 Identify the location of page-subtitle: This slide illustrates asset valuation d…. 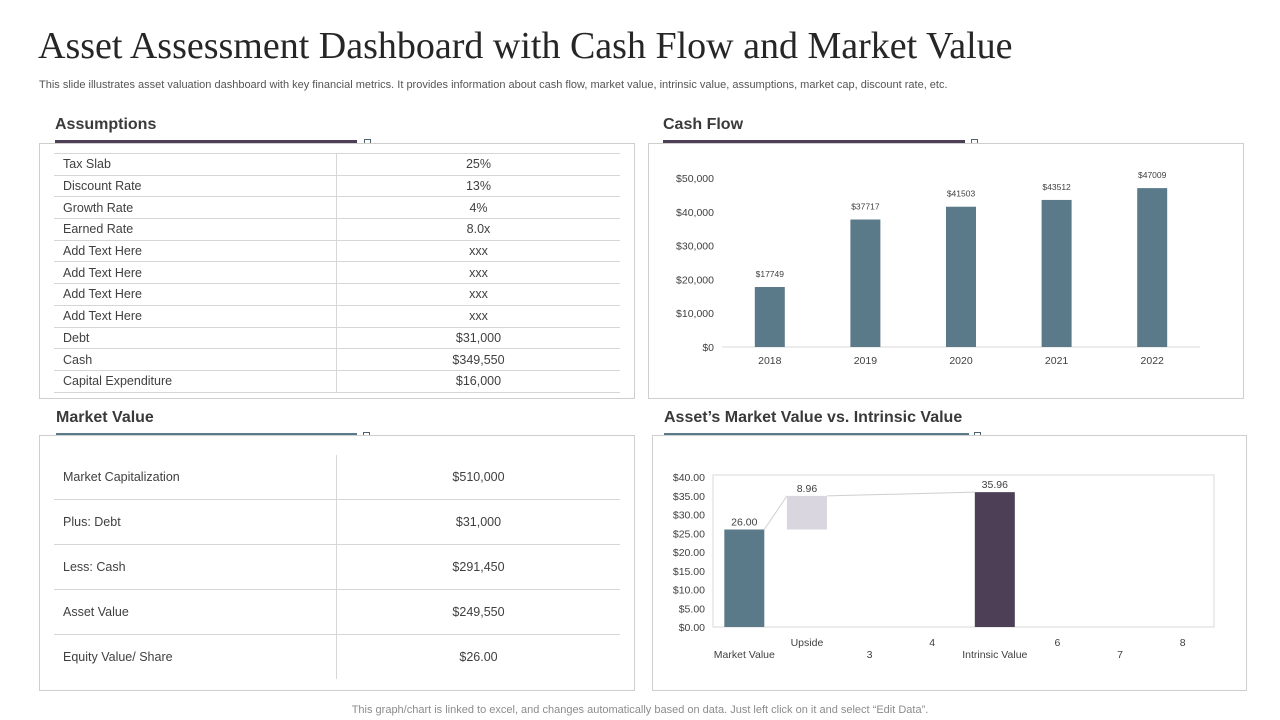
(493, 85).